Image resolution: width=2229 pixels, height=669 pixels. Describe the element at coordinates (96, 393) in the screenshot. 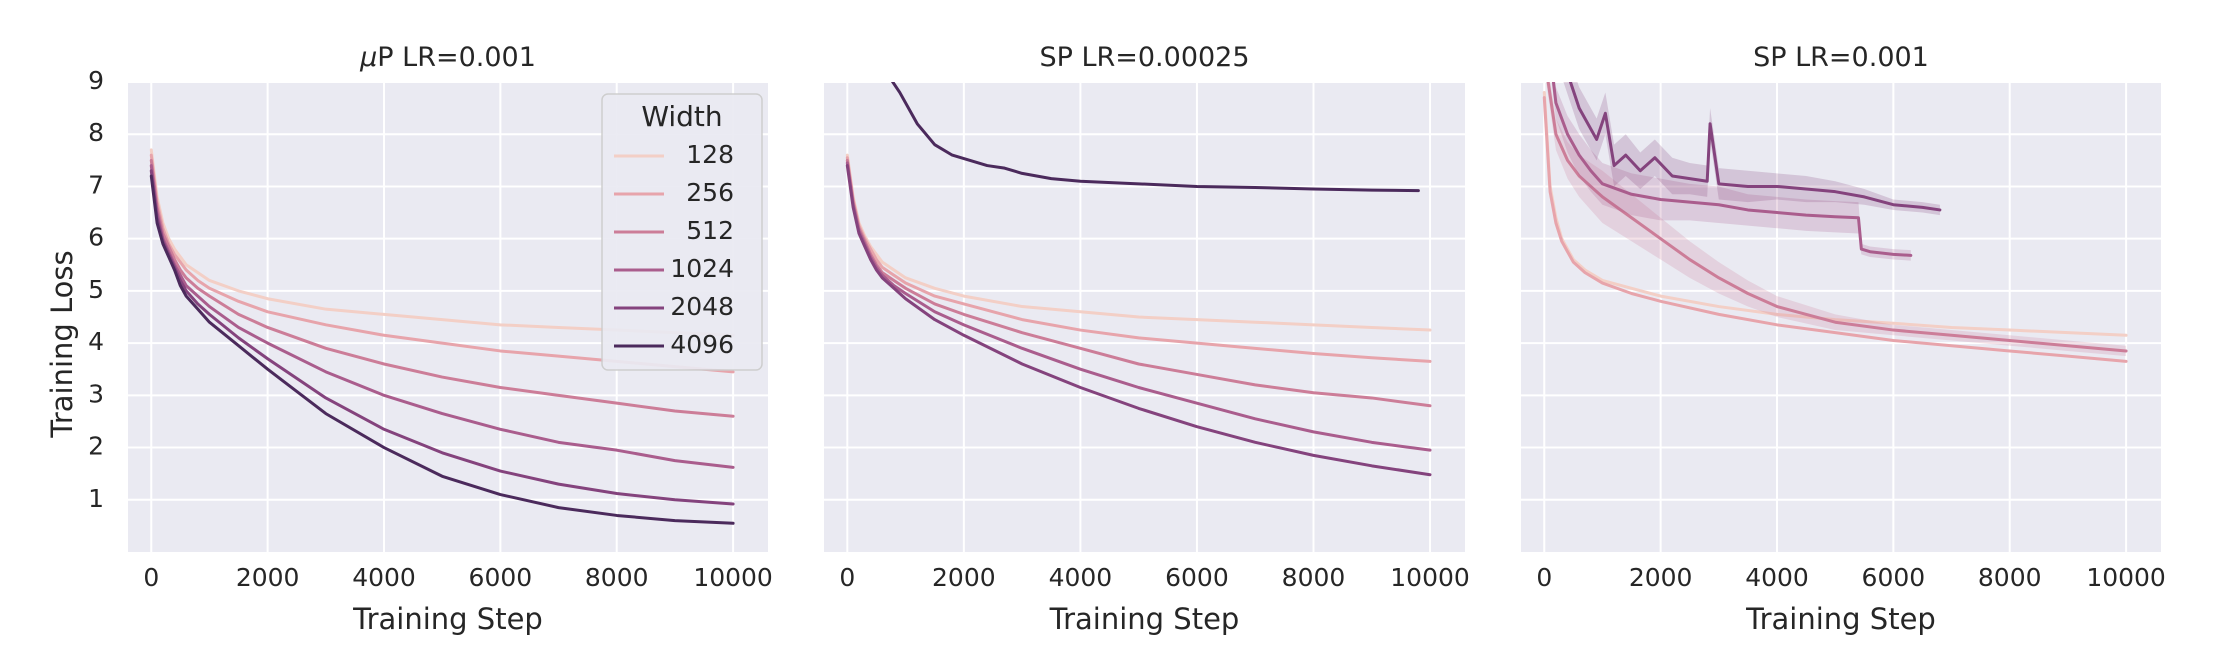

I see `y-tick-label: 3` at that location.